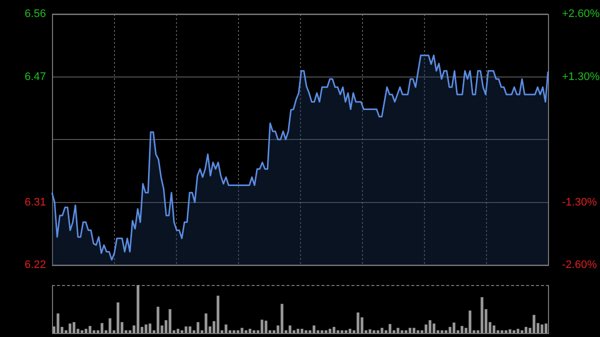 This screenshot has height=337, width=600. What do you see at coordinates (580, 202) in the screenshot?
I see `y2-tick-label: -1.30%` at bounding box center [580, 202].